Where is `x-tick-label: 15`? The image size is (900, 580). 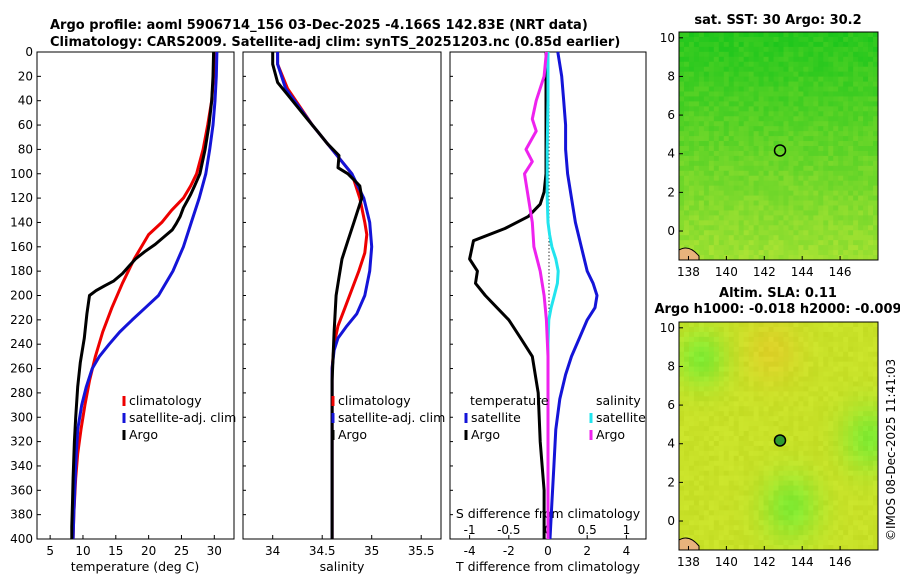
x-tick-label: 15 is located at coordinates (115, 551).